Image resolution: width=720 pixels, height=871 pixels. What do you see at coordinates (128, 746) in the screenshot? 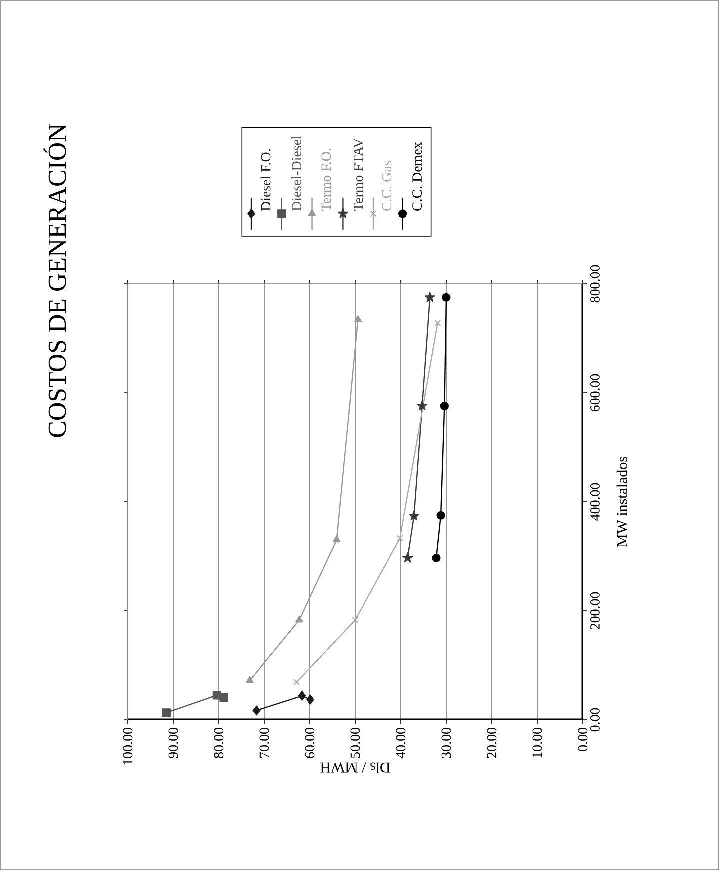
I see `x-tick-label: 100.00` at bounding box center [128, 746].